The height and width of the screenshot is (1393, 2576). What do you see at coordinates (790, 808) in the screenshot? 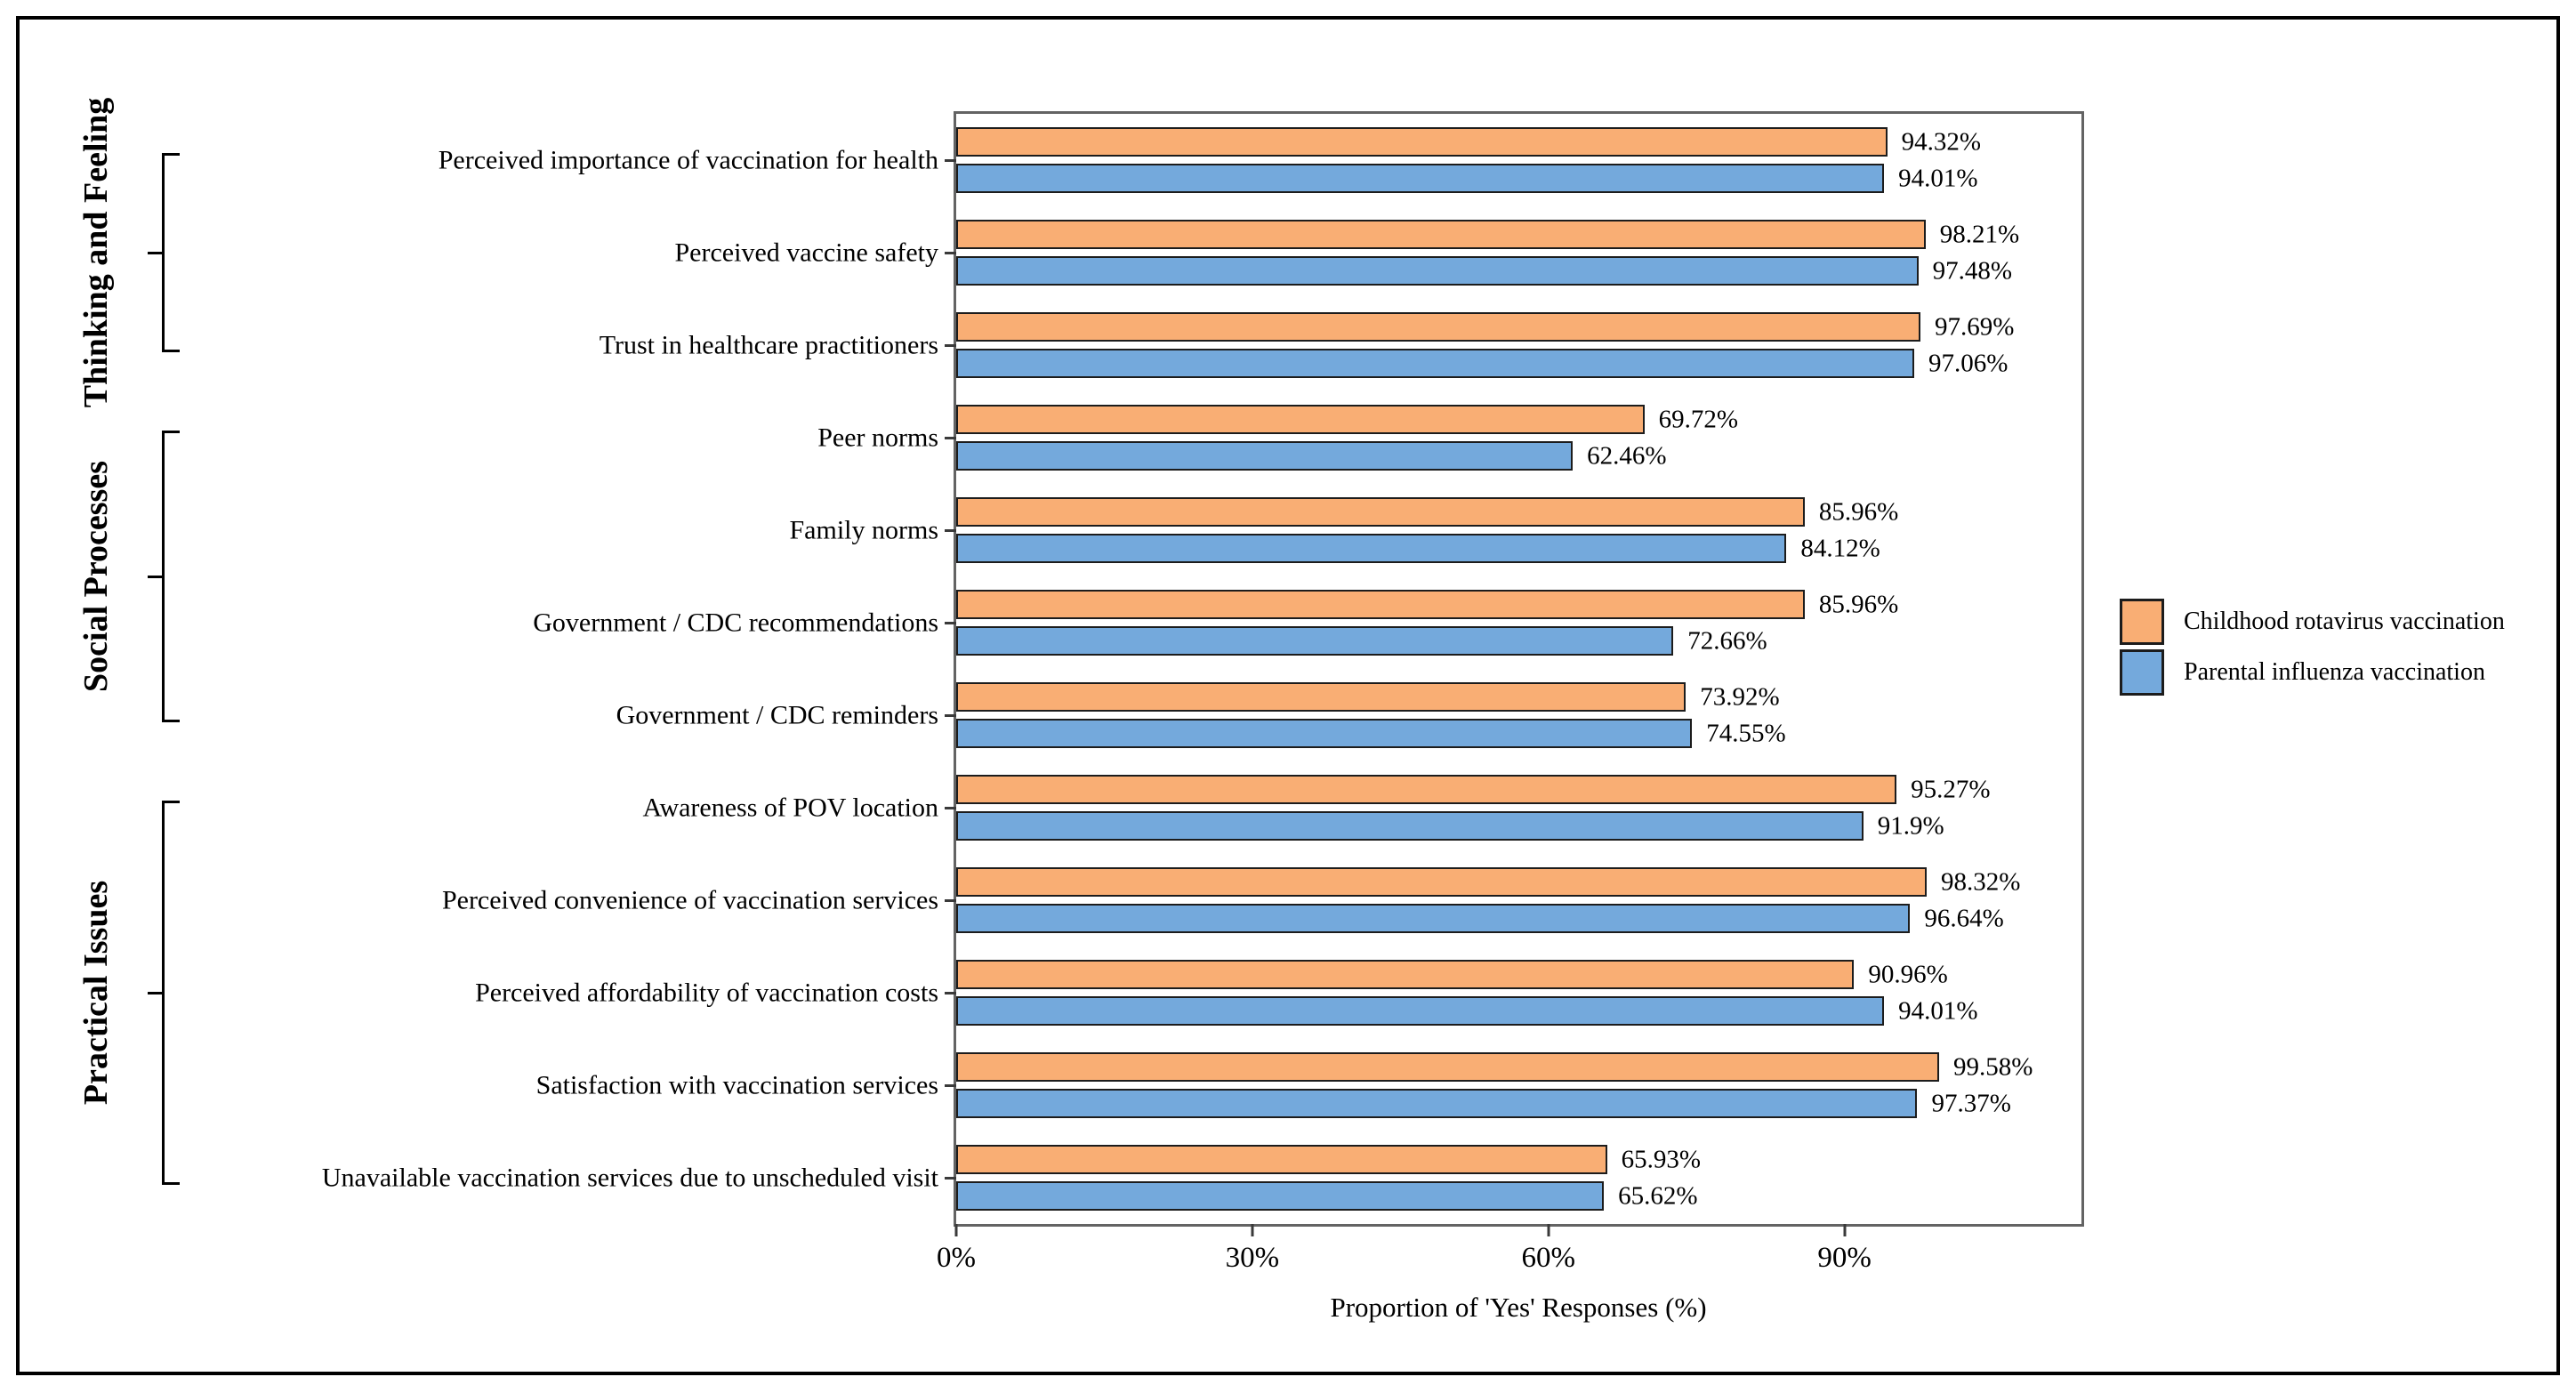
I see `category-label: Awareness of POV location` at bounding box center [790, 808].